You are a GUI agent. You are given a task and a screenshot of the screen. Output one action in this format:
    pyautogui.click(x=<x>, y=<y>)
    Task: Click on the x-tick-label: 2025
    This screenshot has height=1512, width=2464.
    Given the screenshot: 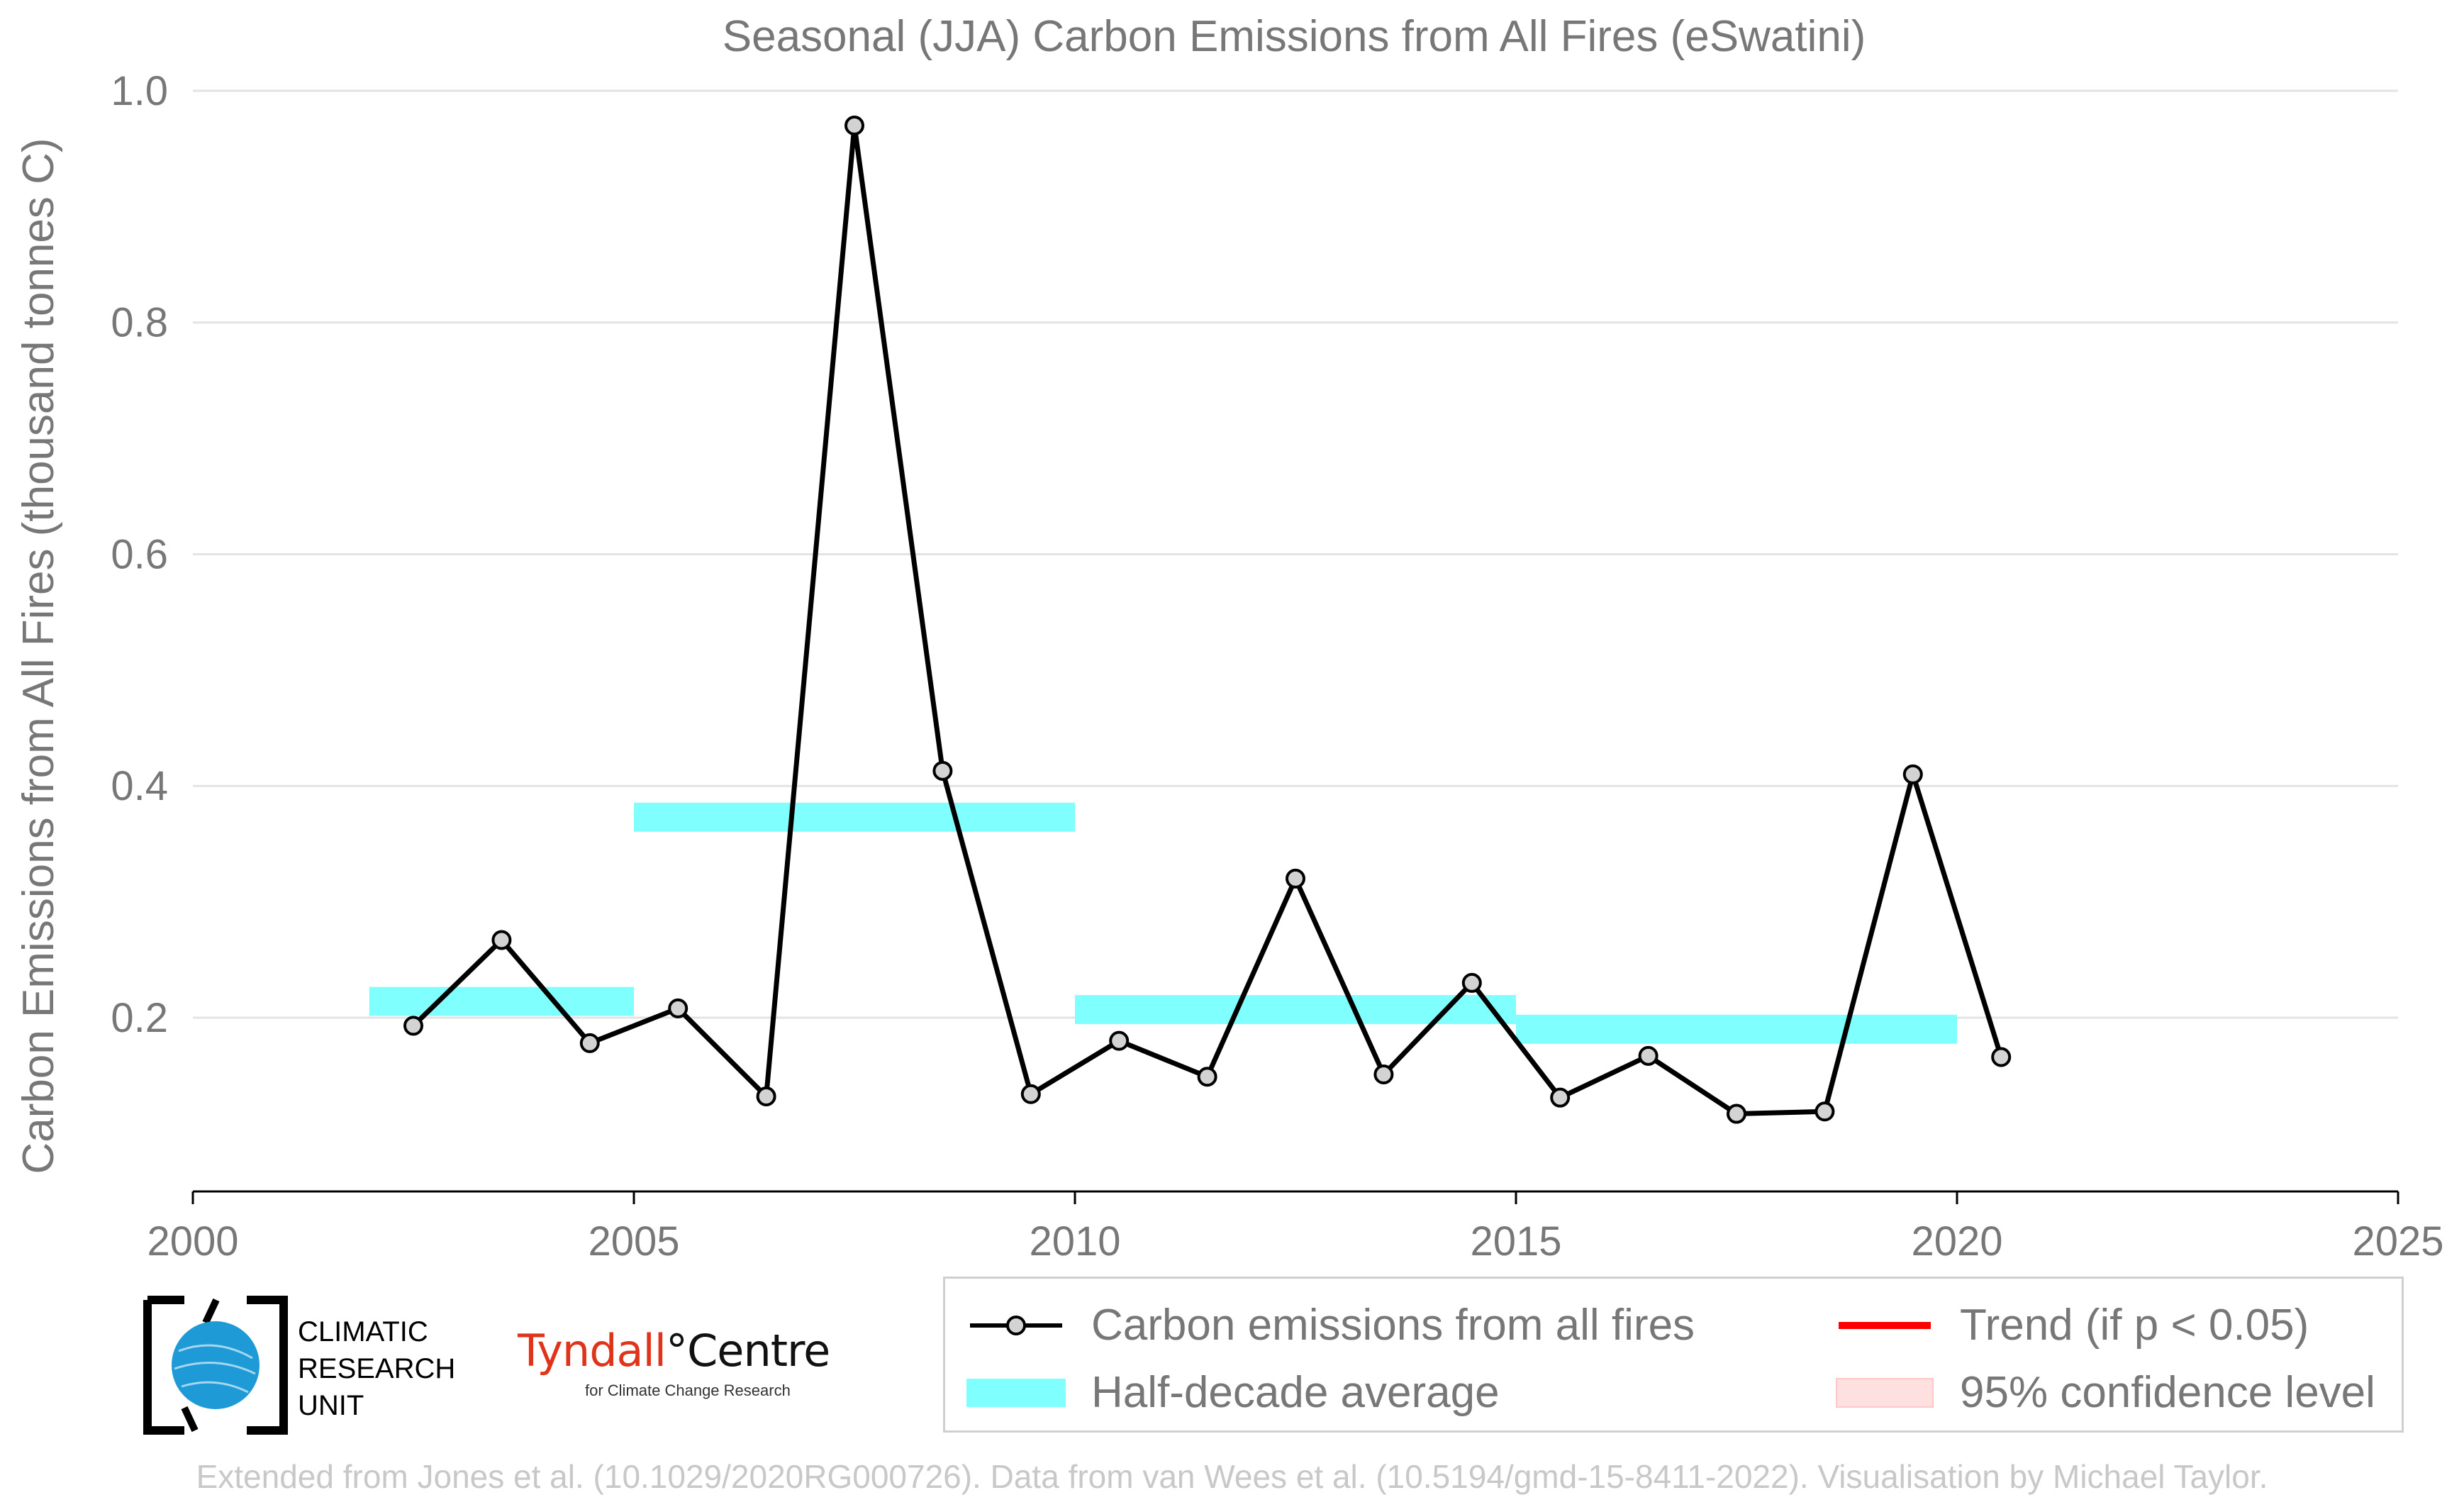 What is the action you would take?
    pyautogui.click(x=2397, y=1241)
    